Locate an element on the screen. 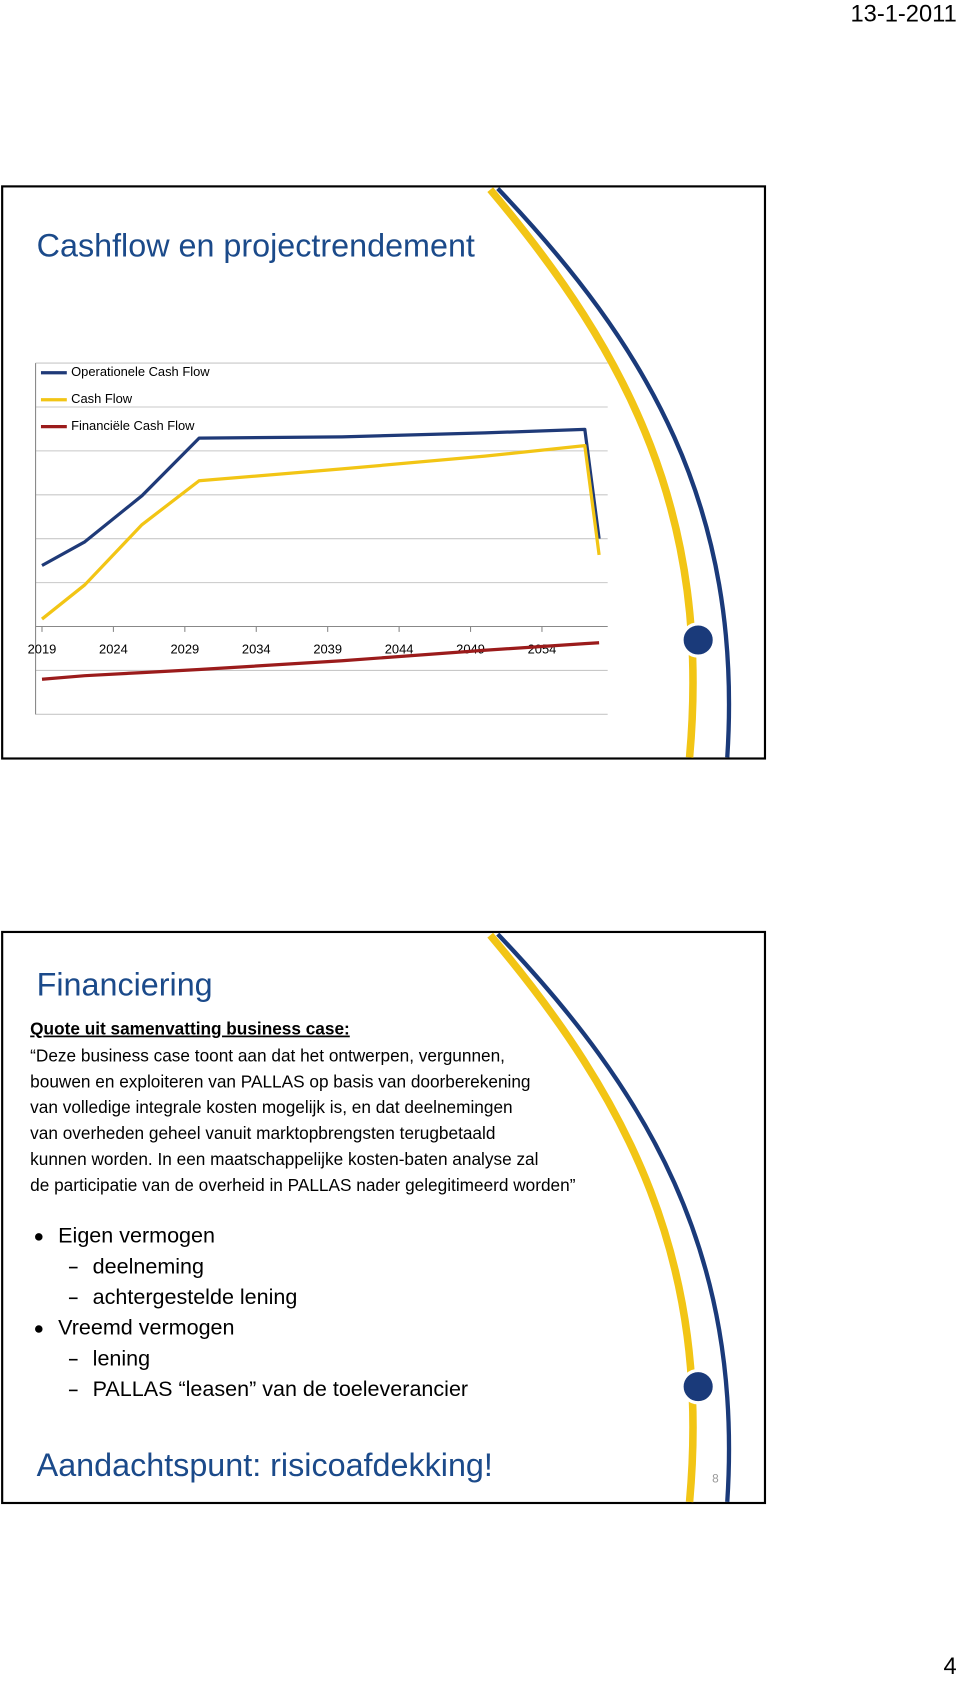 The height and width of the screenshot is (1689, 960). x-tick-label: 2054 is located at coordinates (542, 649).